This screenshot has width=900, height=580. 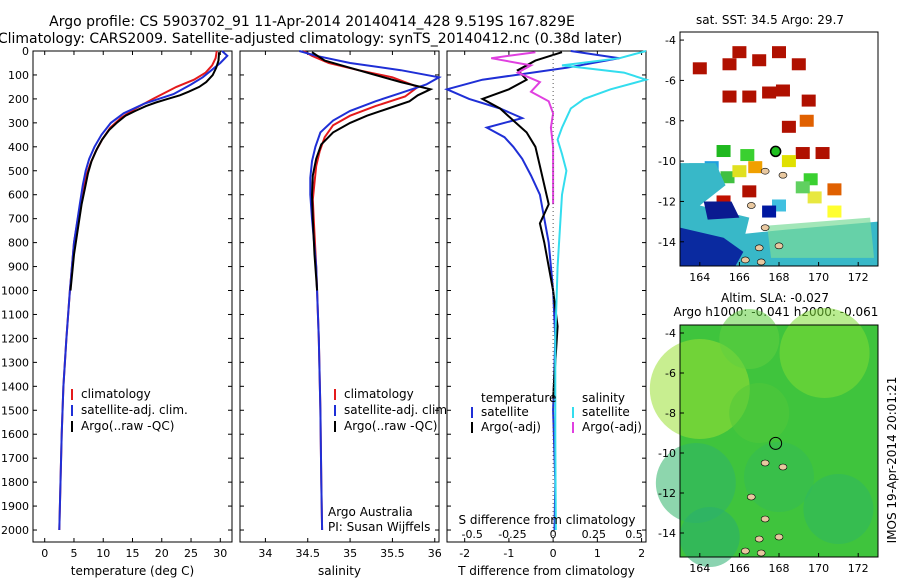 I want to click on x-tick-label: 0, so click(x=553, y=553).